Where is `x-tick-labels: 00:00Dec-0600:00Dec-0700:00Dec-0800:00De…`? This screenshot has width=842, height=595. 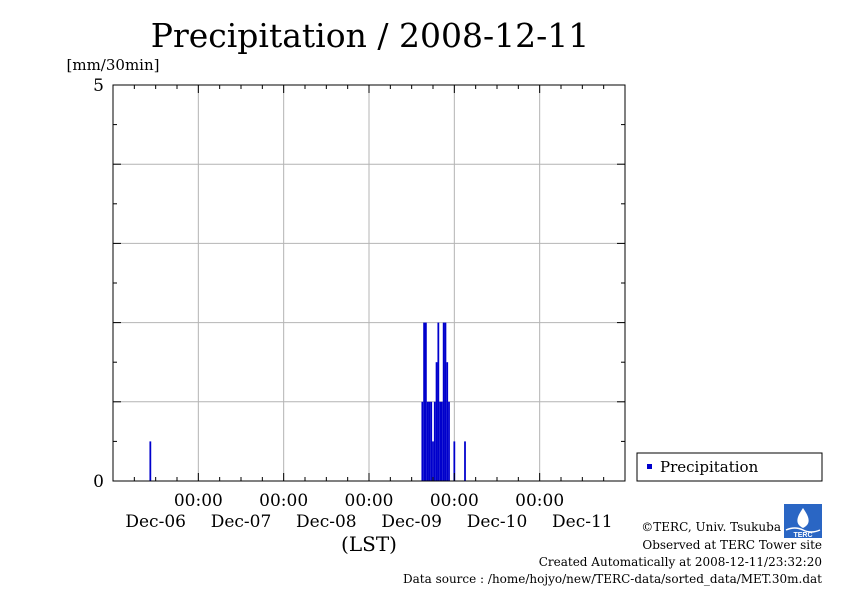 x-tick-labels: 00:00Dec-0600:00Dec-0700:00Dec-0800:00De… is located at coordinates (368, 511).